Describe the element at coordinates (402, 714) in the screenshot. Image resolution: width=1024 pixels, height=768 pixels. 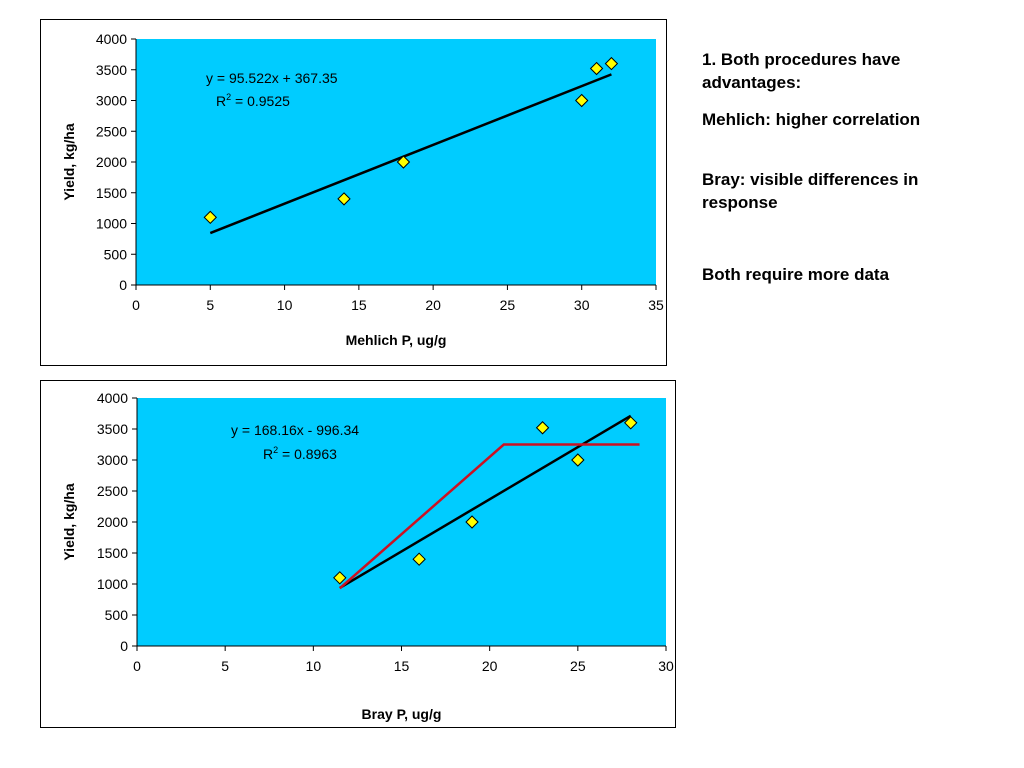
I see `x-axis-title: Bray P, ug/g` at that location.